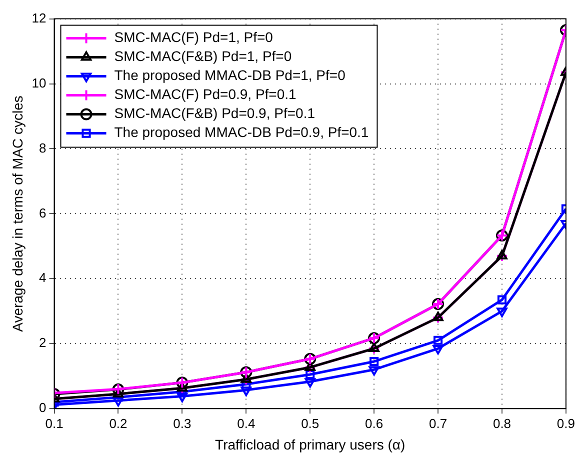  What do you see at coordinates (374, 423) in the screenshot?
I see `x-tick-label: 0.6` at bounding box center [374, 423].